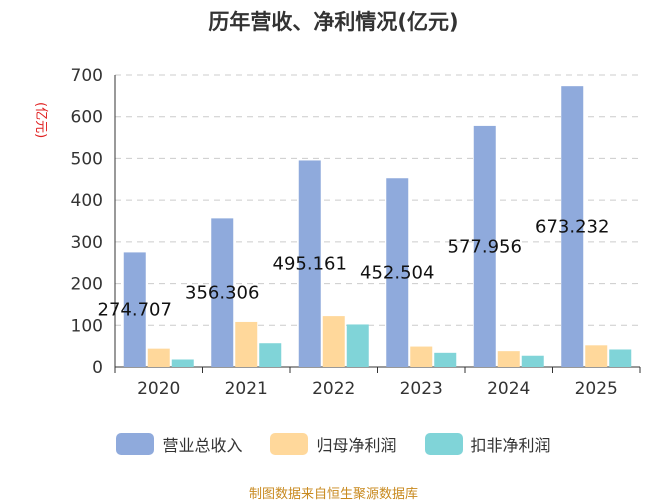  Describe the element at coordinates (508, 389) in the screenshot. I see `x-tick-label: 2024` at that location.